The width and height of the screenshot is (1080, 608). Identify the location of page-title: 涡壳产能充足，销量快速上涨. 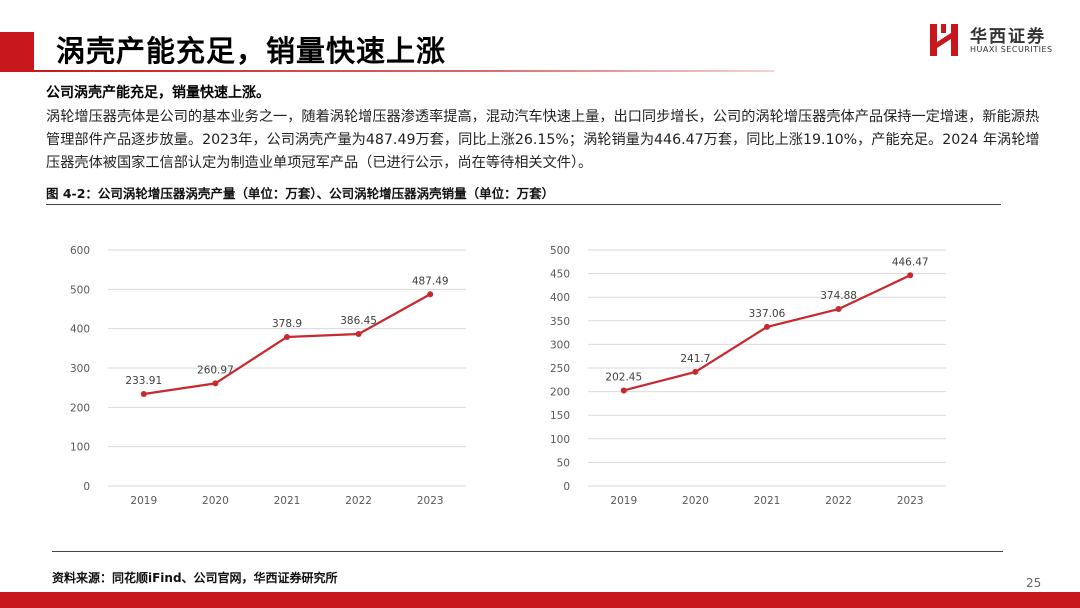
(251, 51).